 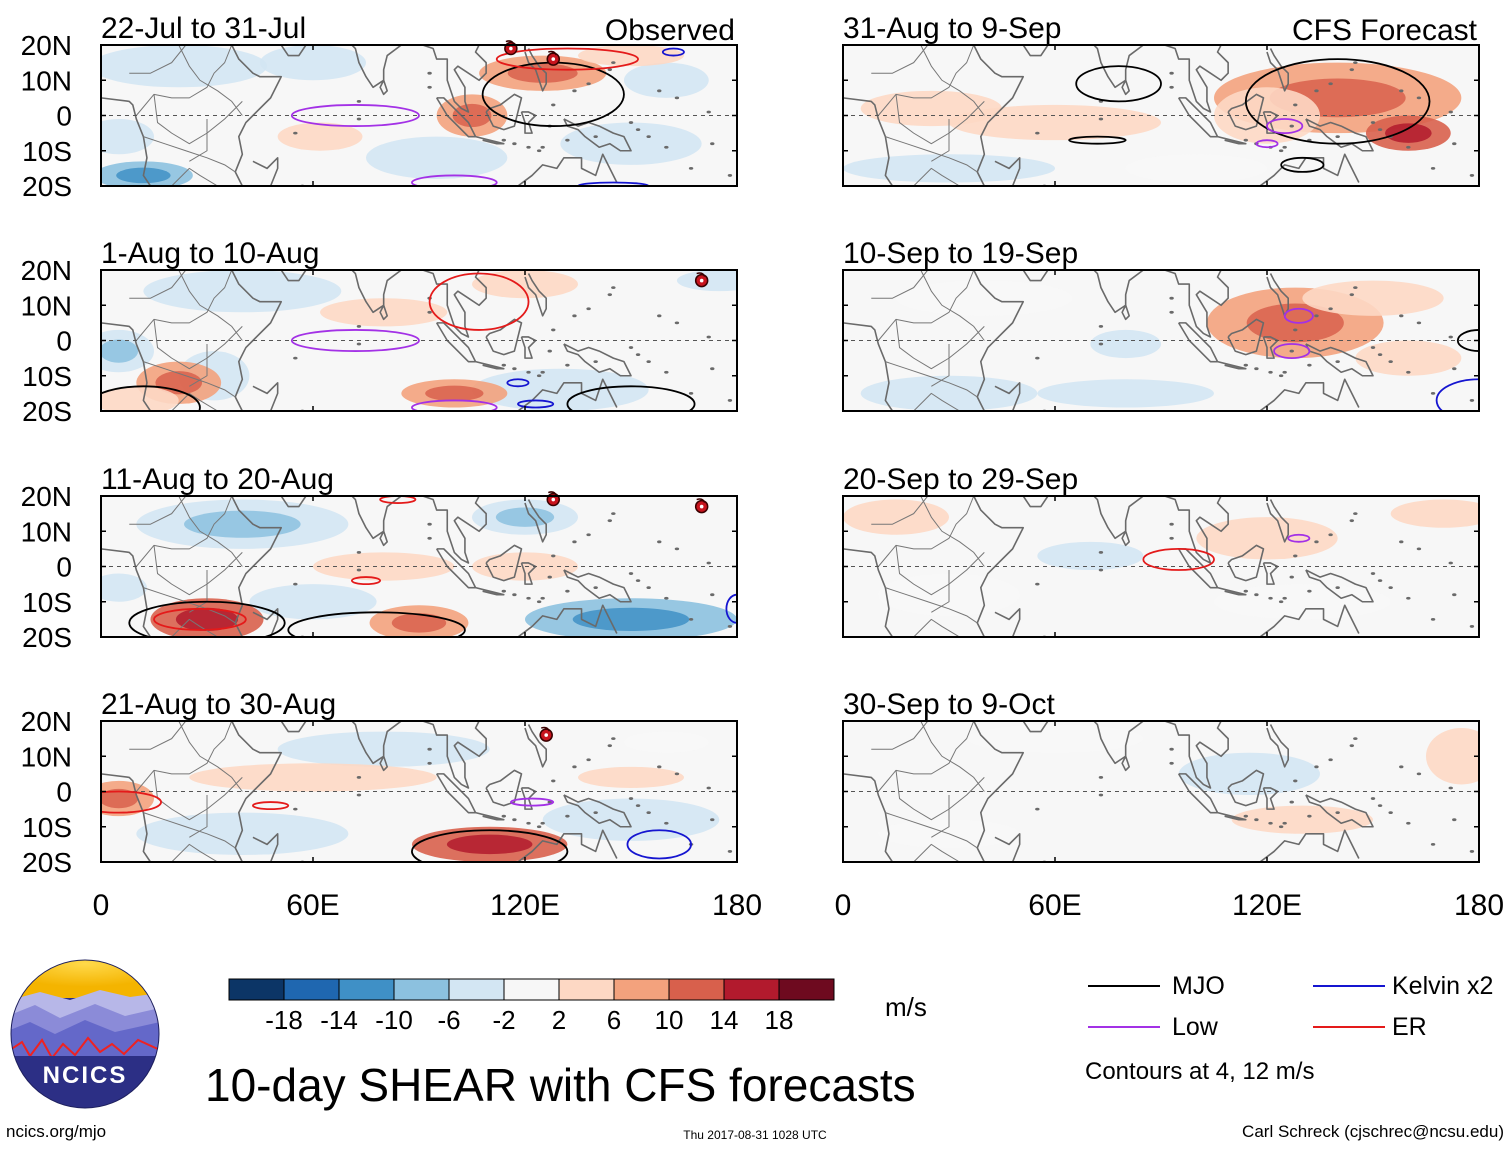 I want to click on footer-date: Thu 2017-08-31 1028 UTC, so click(x=755, y=1135).